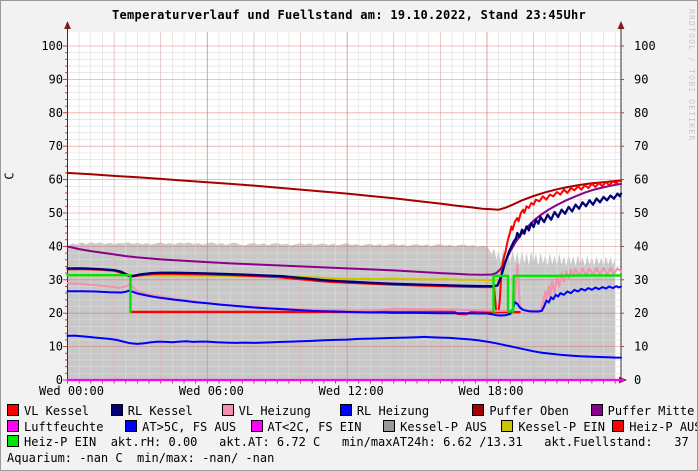 The width and height of the screenshot is (698, 471). I want to click on legend-label: Kessel-P AUS, so click(443, 426).